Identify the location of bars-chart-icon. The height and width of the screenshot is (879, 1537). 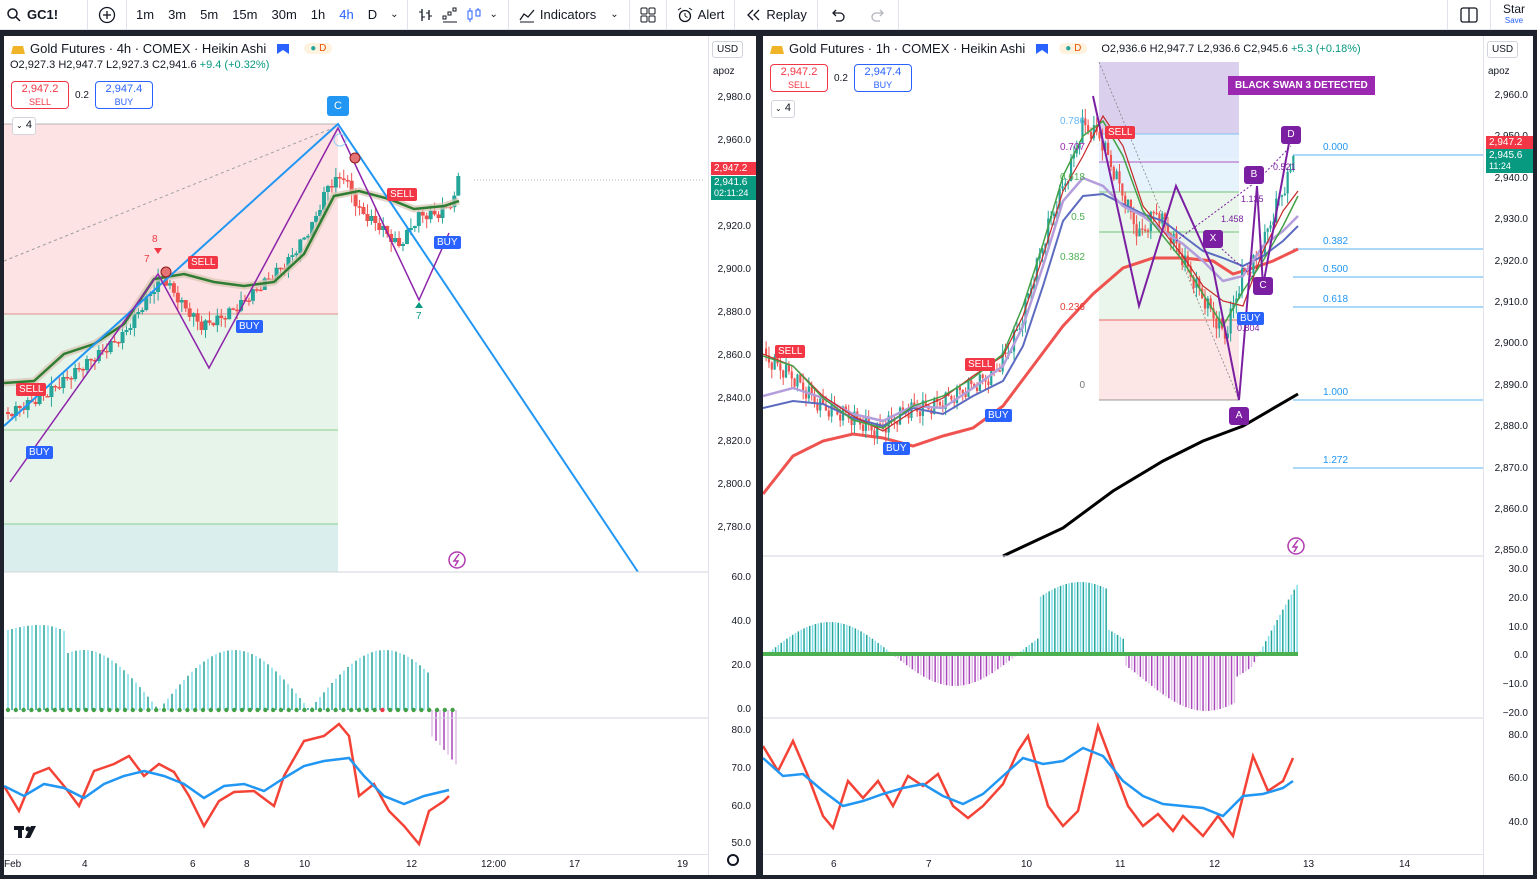
(426, 15).